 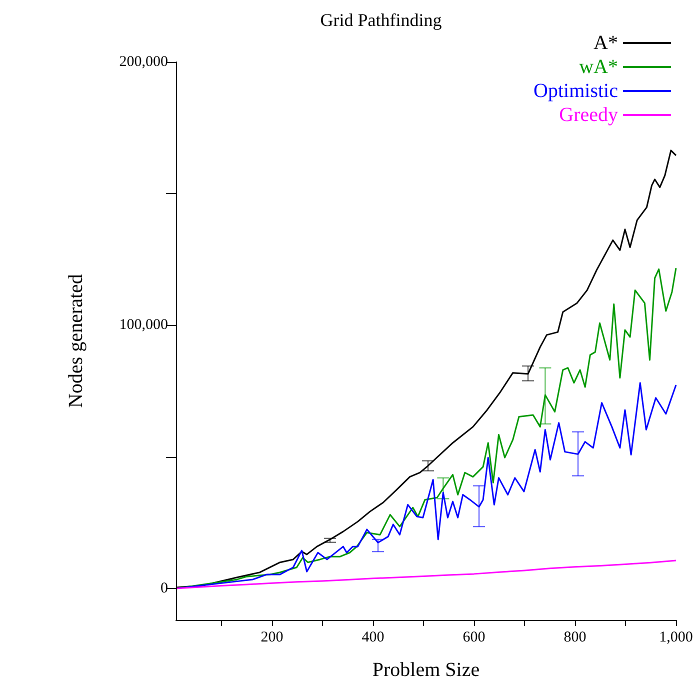 What do you see at coordinates (676, 638) in the screenshot?
I see `x-tick-label: 1,000` at bounding box center [676, 638].